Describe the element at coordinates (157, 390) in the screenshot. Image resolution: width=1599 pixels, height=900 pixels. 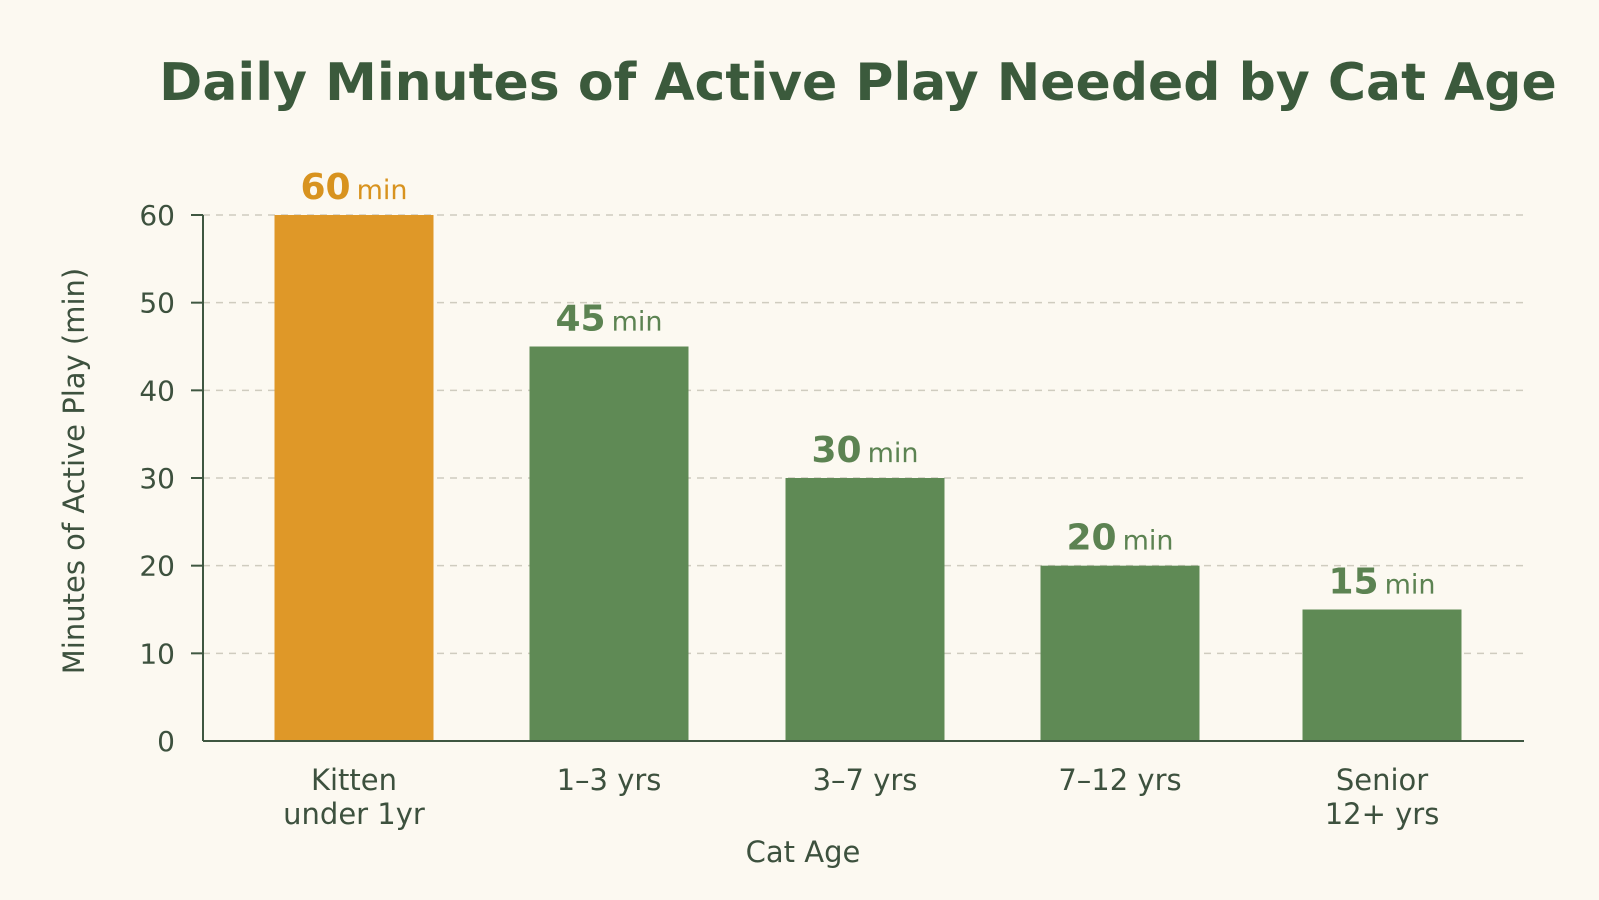
I see `y-tick-label: 40` at that location.